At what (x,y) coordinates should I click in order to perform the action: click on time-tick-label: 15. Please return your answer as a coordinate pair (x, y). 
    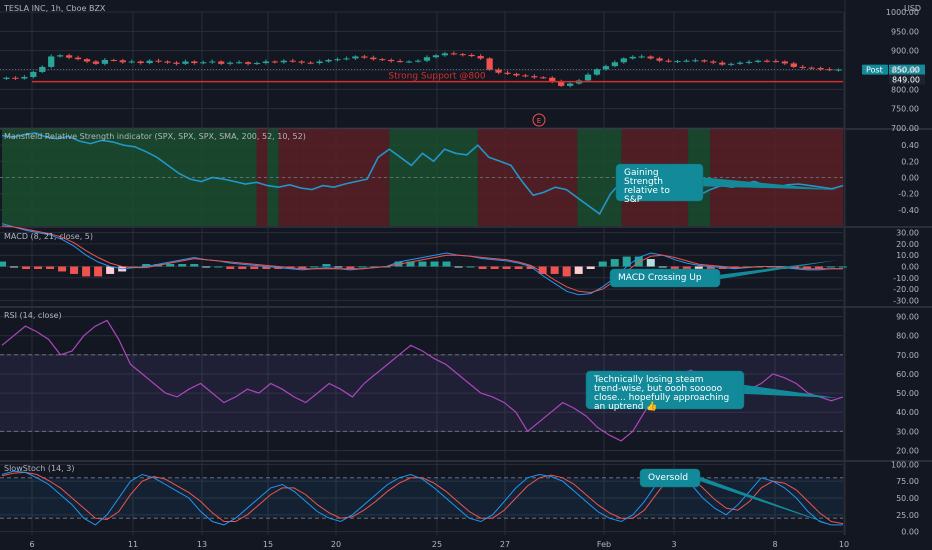
    Looking at the image, I should click on (268, 544).